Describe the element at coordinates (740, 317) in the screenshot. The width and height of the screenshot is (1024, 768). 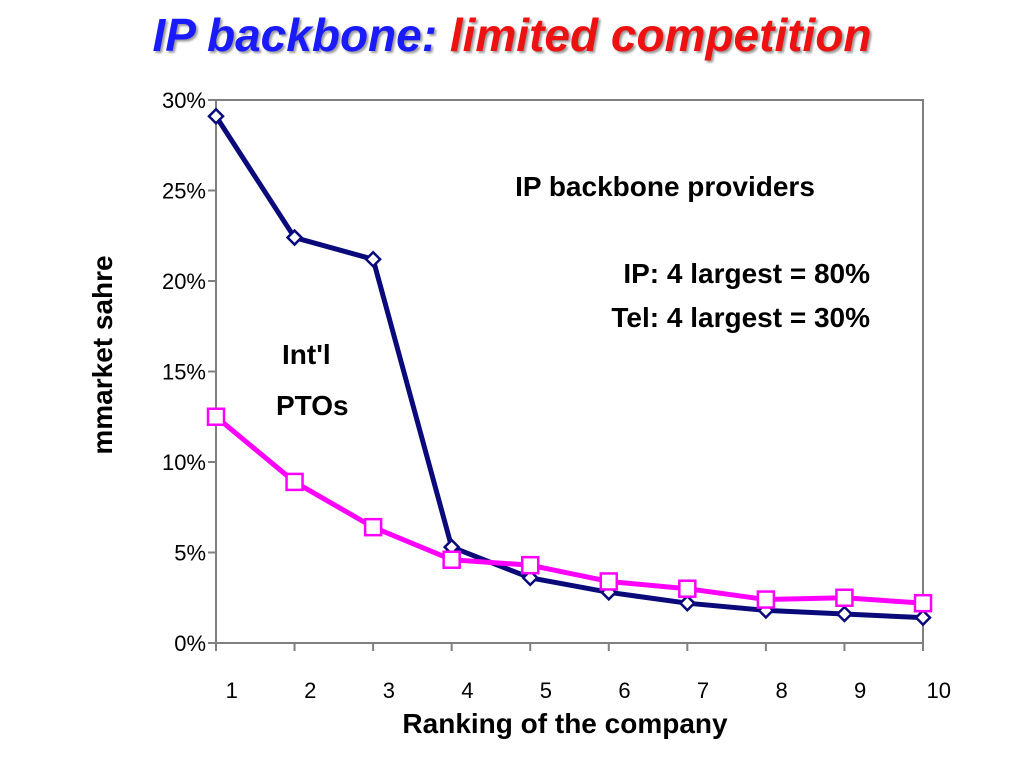
I see `tel-share-note: Tel: 4 largest = 30%` at that location.